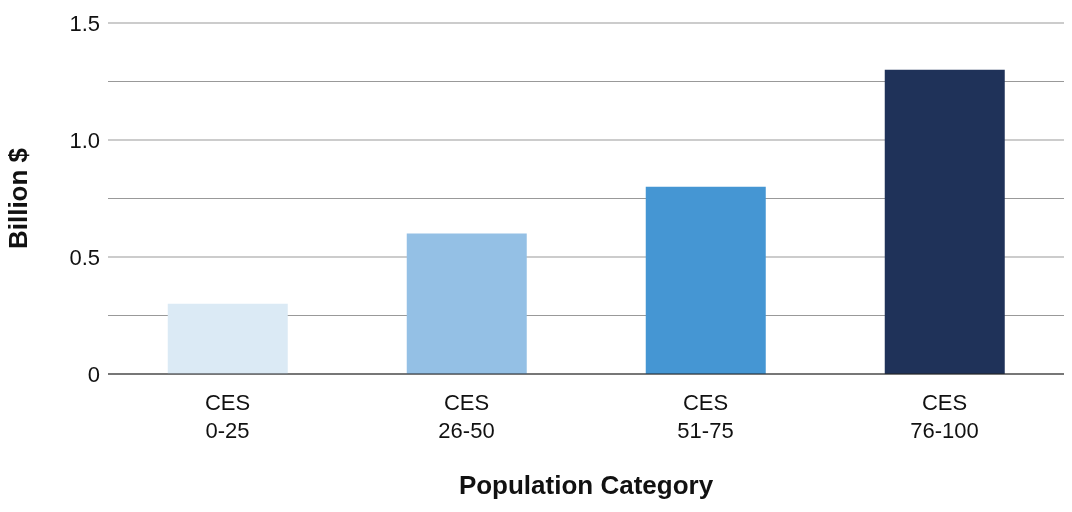  I want to click on x-tick-label: CES 26-50, so click(466, 416).